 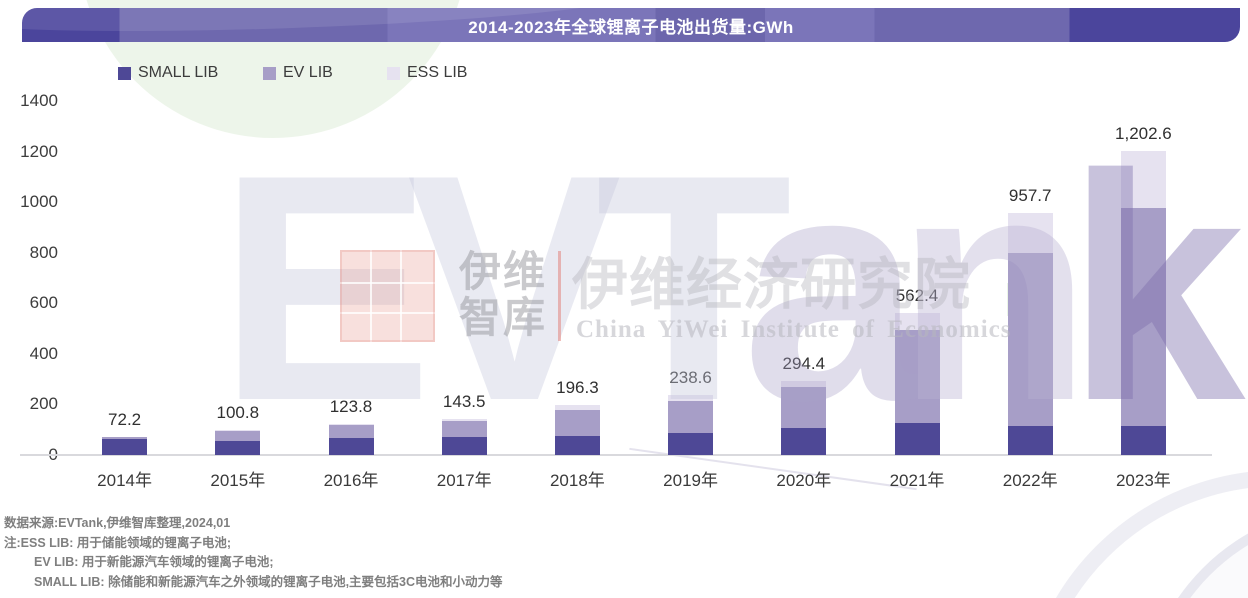 I want to click on legend-swatch-small-lib, so click(x=124, y=73).